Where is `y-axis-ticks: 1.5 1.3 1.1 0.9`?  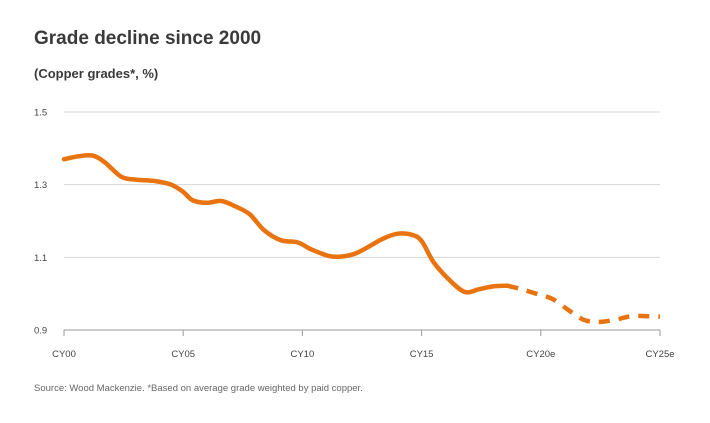
y-axis-ticks: 1.5 1.3 1.1 0.9 is located at coordinates (40, 222).